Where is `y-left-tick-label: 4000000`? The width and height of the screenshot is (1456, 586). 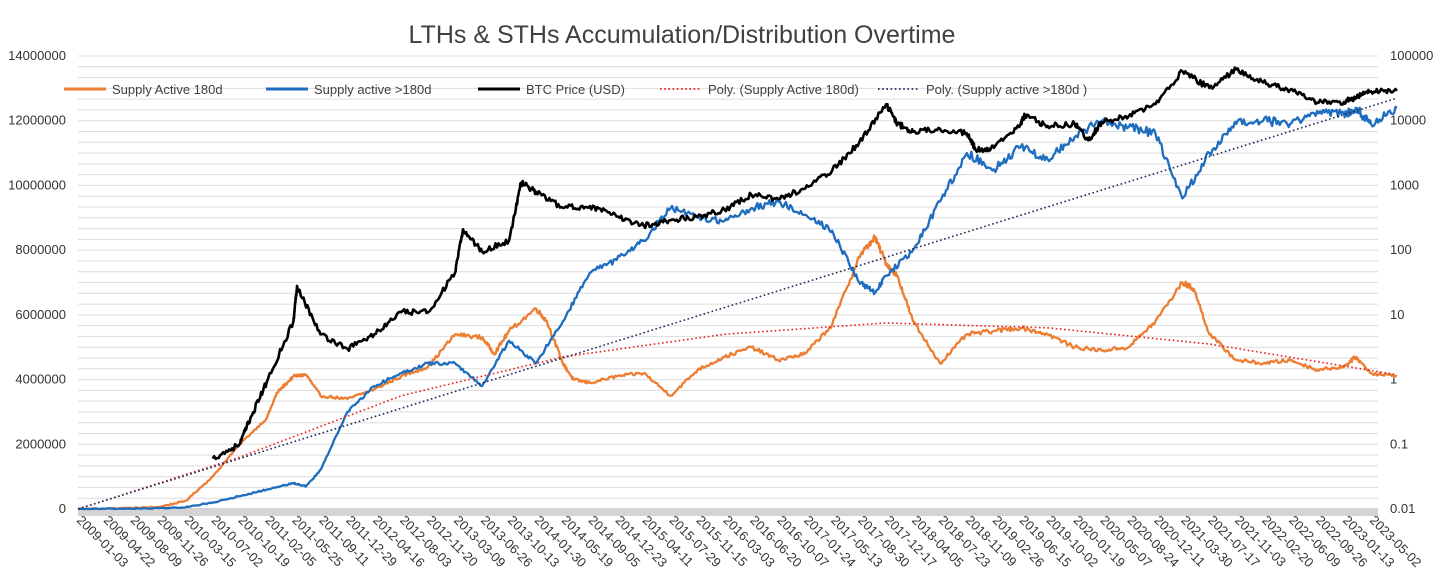
y-left-tick-label: 4000000 is located at coordinates (40, 379).